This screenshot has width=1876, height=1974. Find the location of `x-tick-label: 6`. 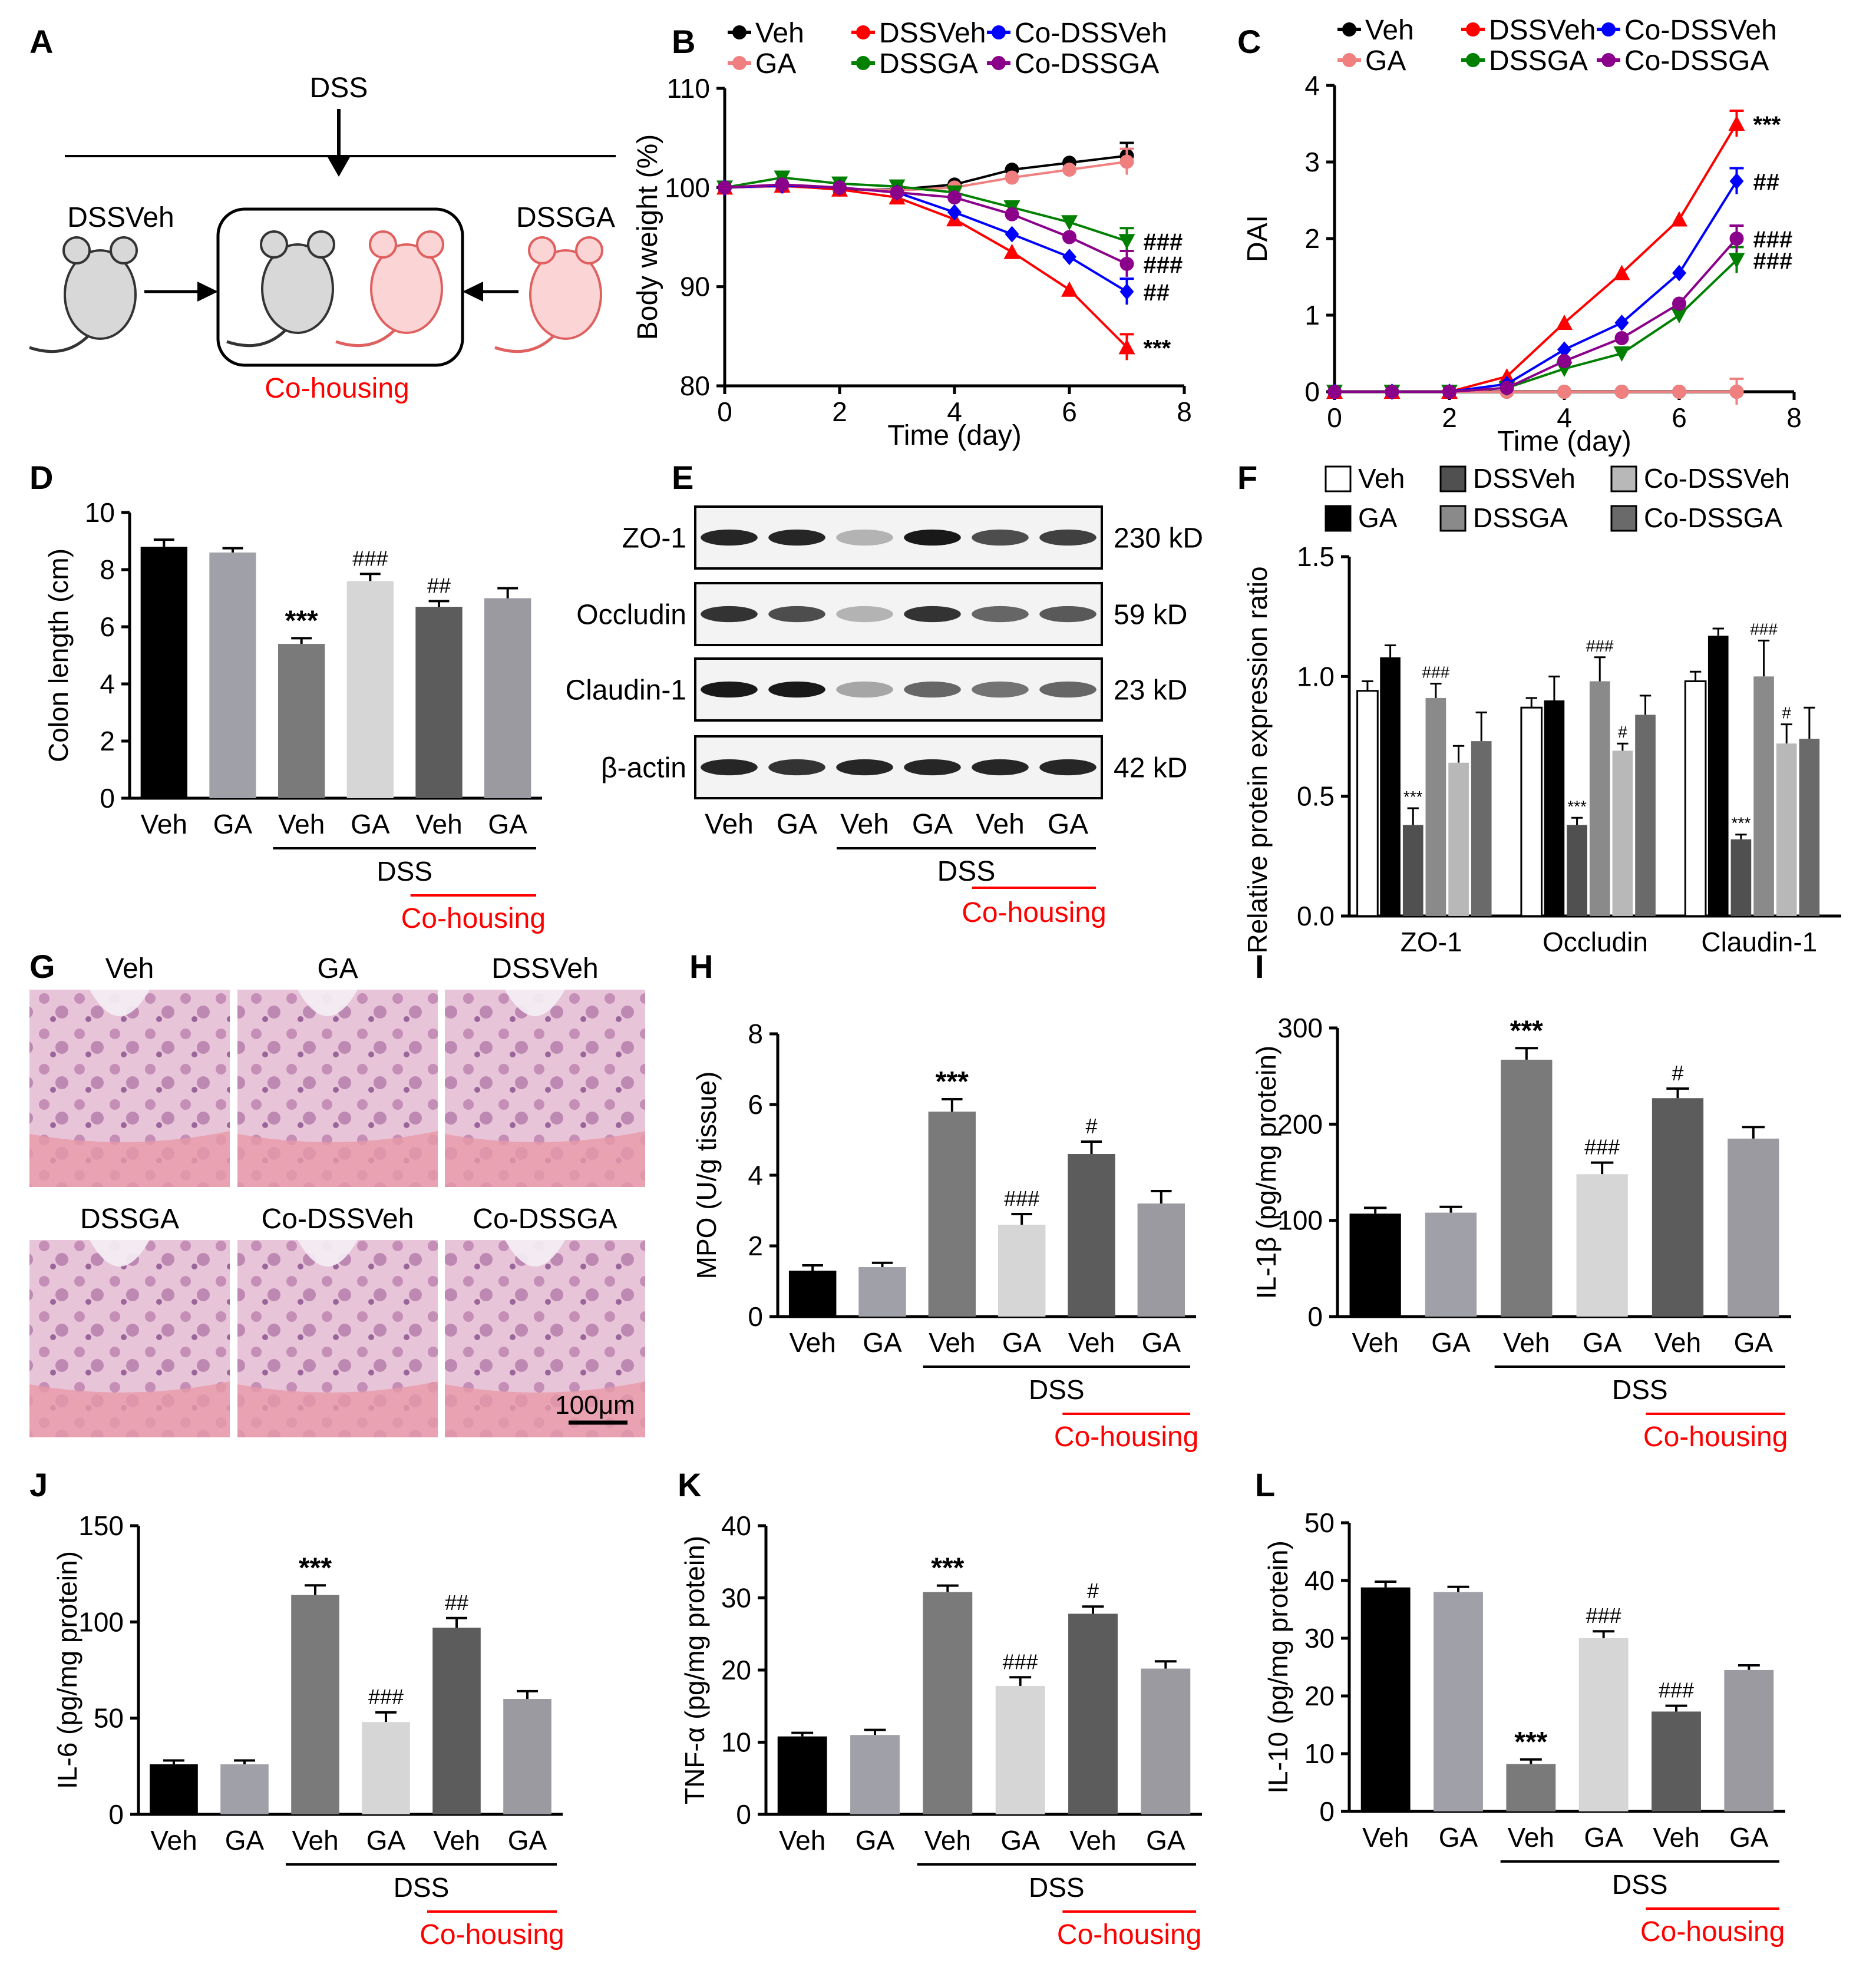

x-tick-label: 6 is located at coordinates (1069, 411).